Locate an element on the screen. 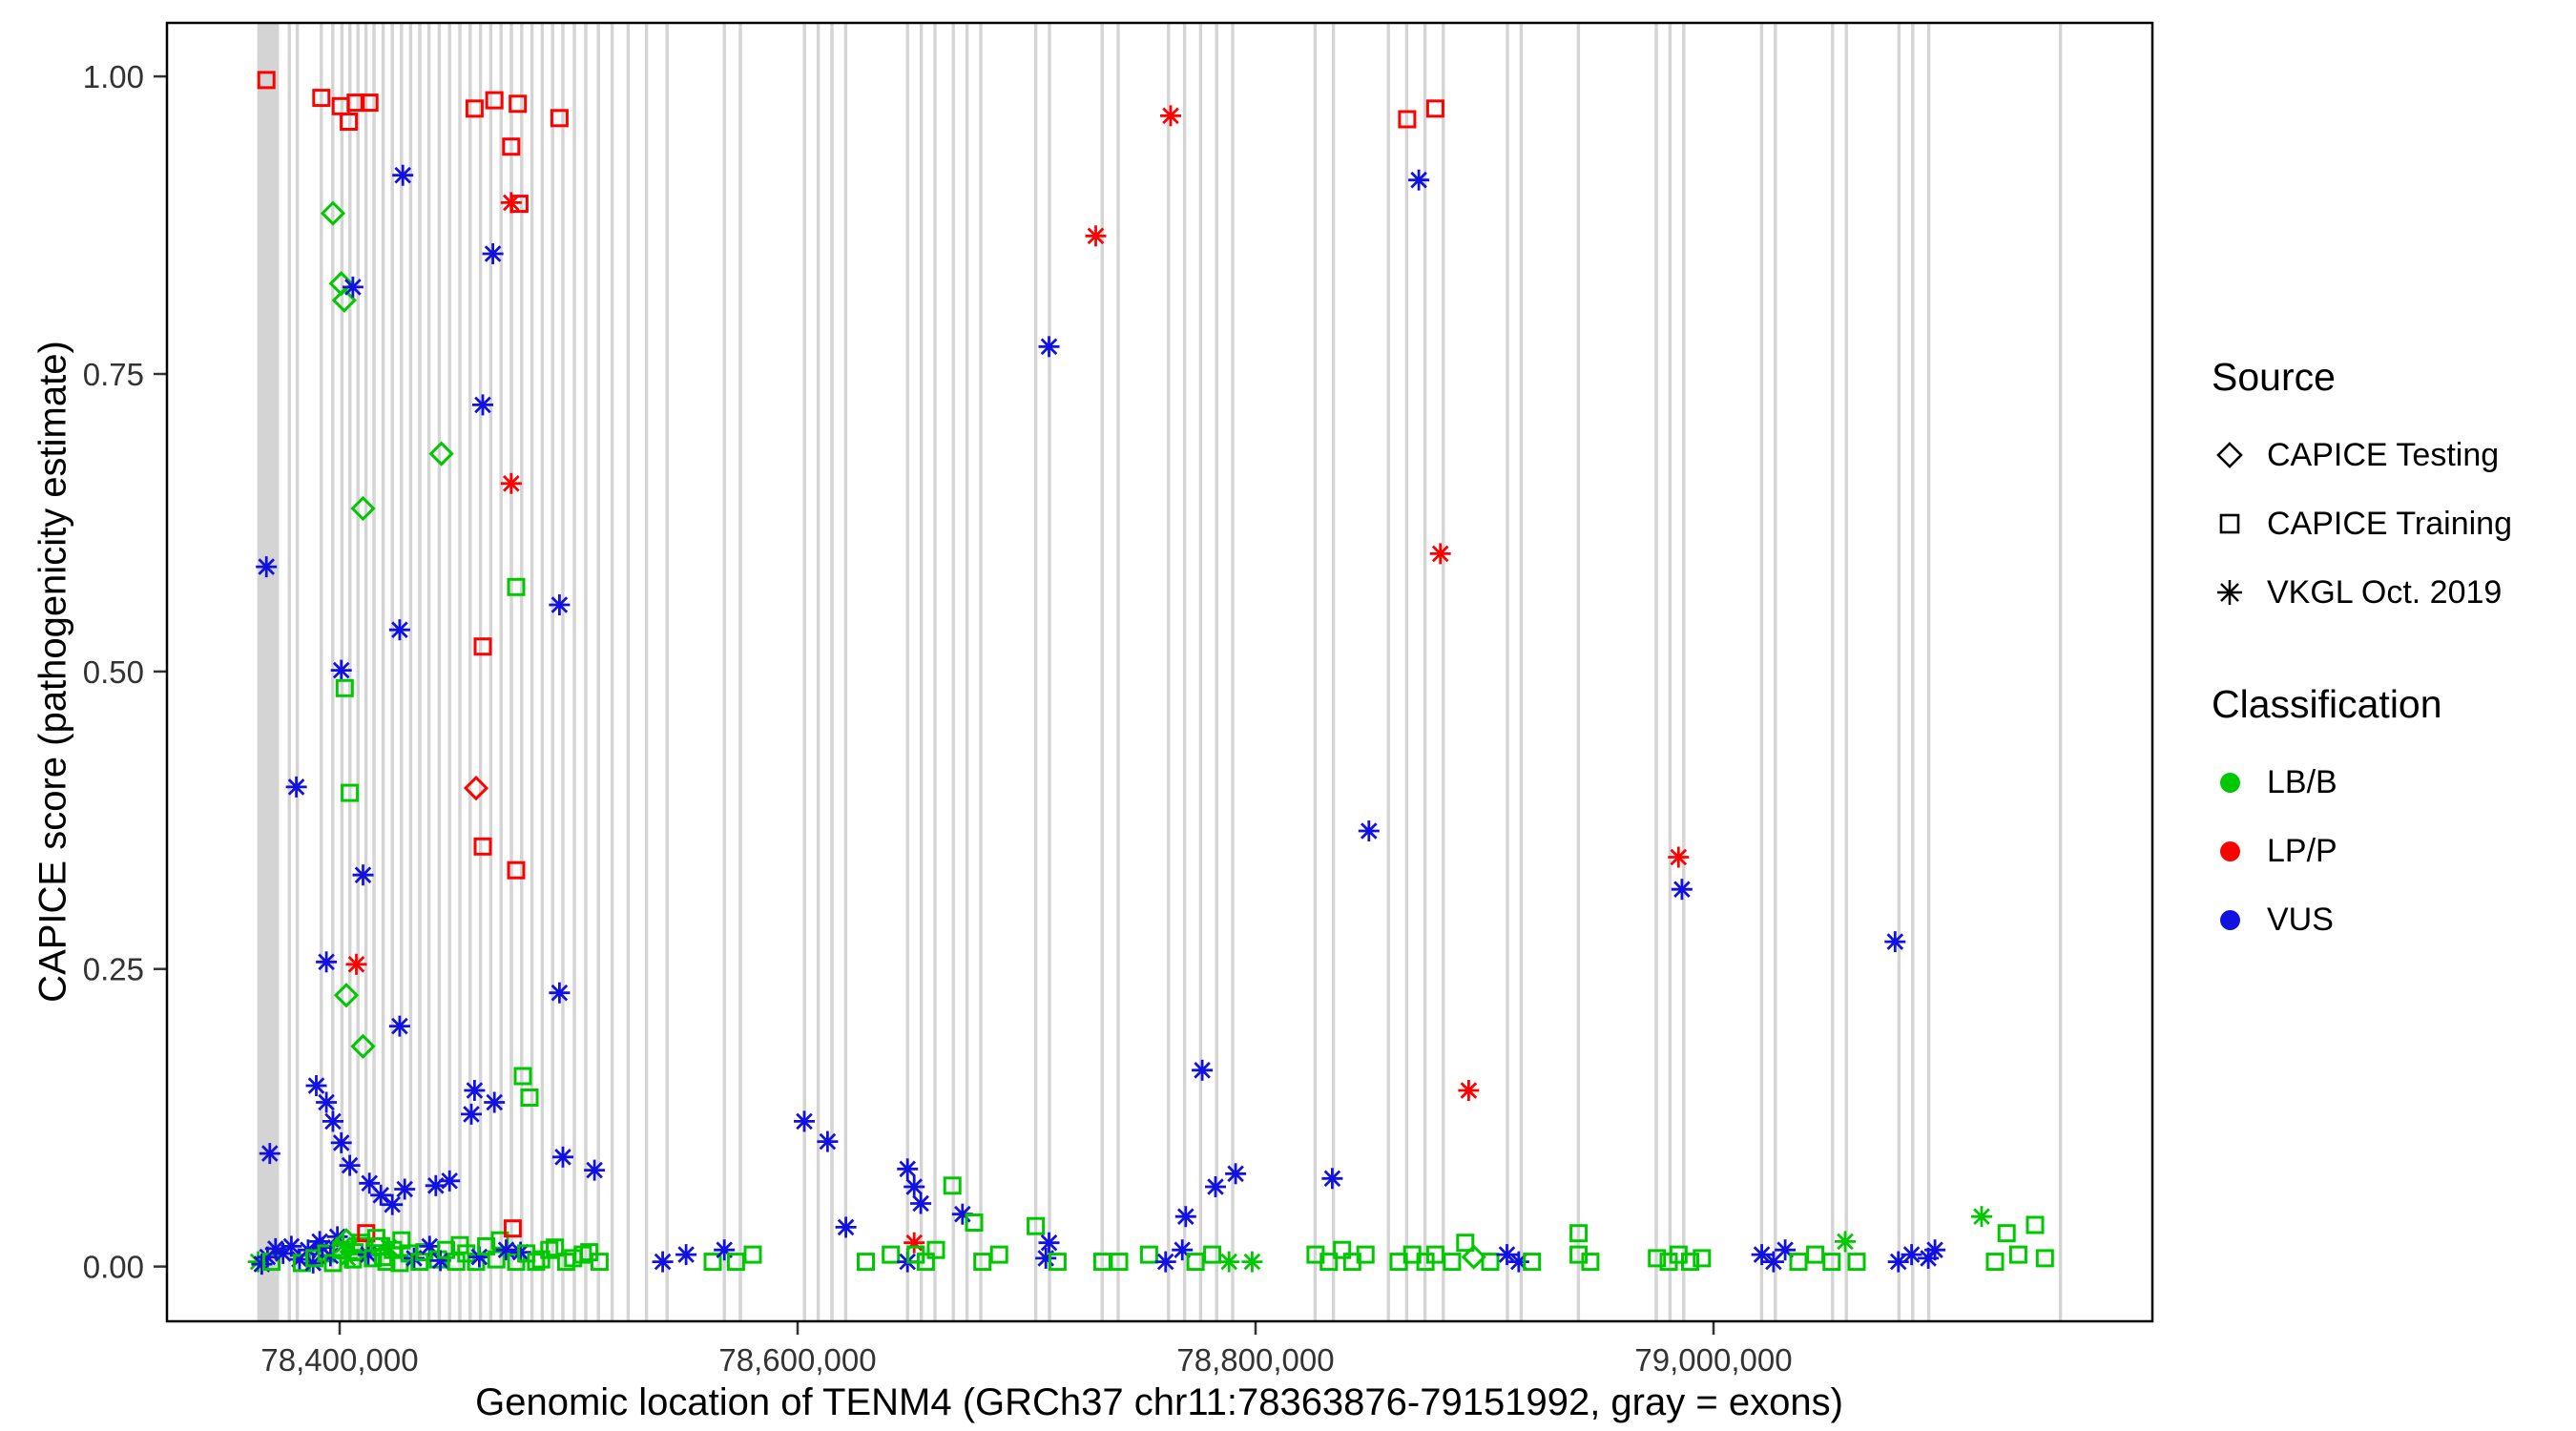 Image resolution: width=2576 pixels, height=1431 pixels. legend-item-lpp: LP/P is located at coordinates (2362, 851).